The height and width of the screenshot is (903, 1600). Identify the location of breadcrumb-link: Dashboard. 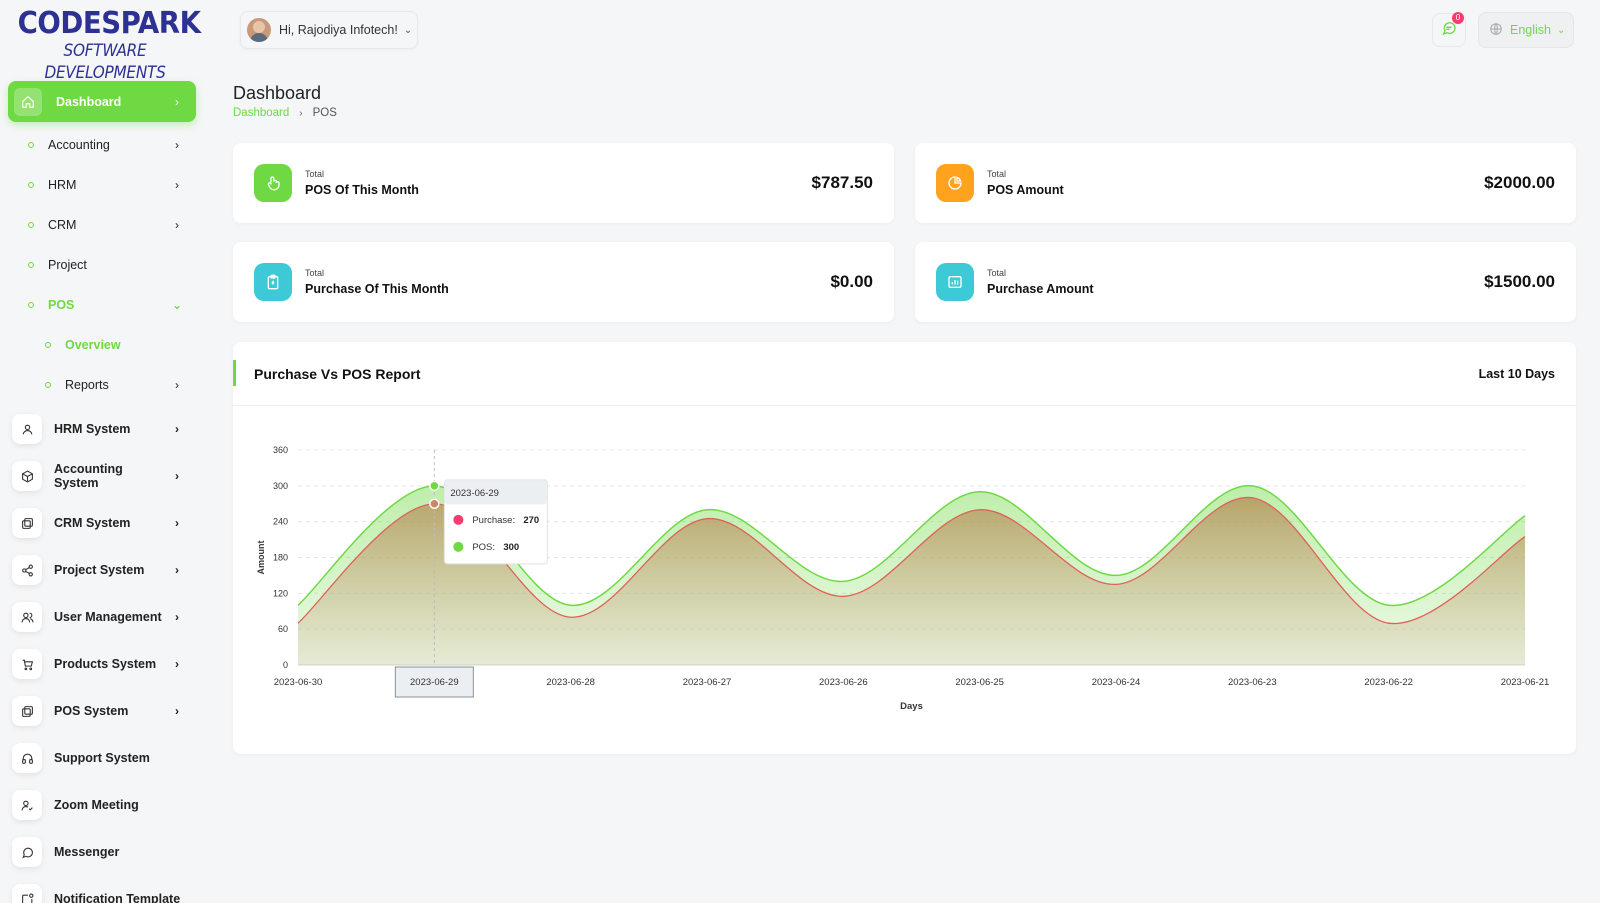
(261, 113).